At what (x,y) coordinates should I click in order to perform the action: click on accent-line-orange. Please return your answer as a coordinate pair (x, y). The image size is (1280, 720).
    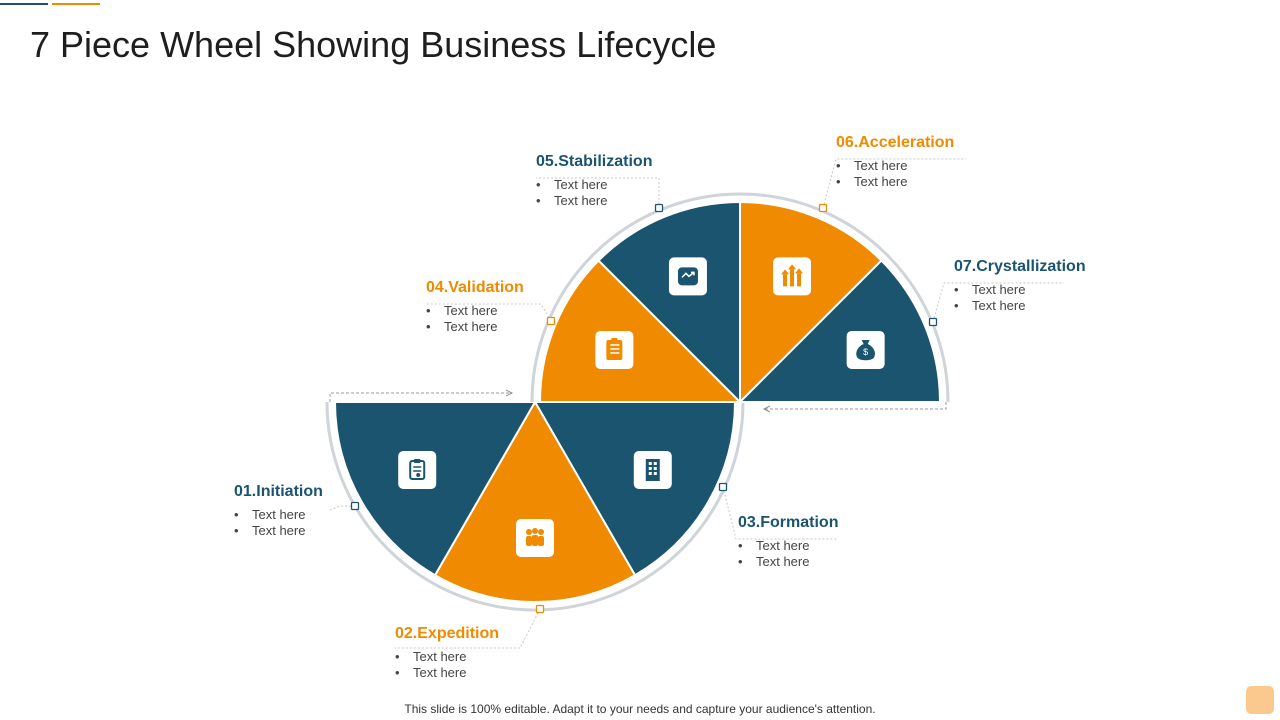
    Looking at the image, I should click on (76, 4).